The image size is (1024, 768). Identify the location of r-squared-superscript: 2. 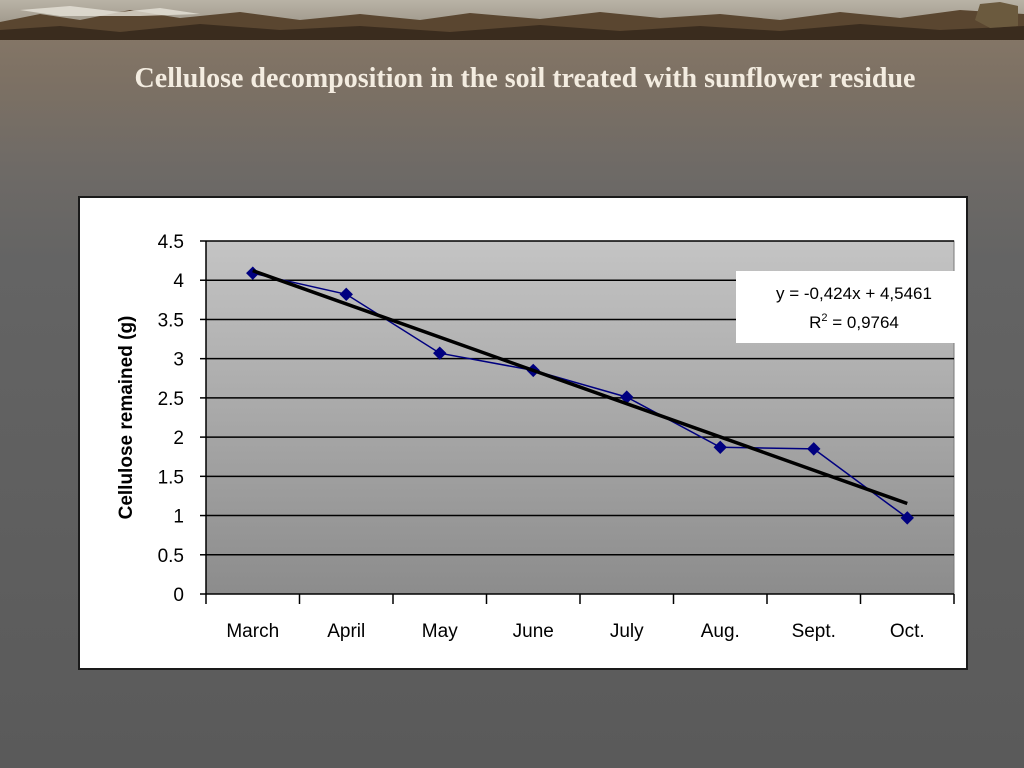
(824, 318).